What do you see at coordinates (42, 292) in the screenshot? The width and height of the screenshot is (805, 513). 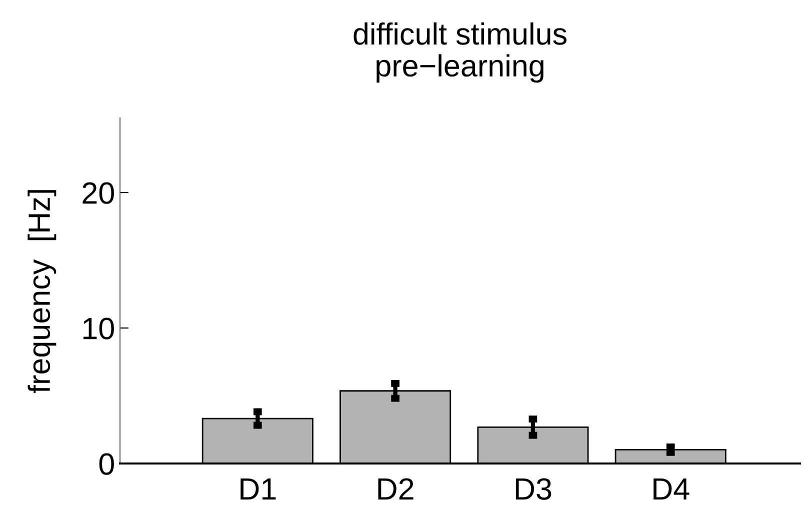 I see `y-axis-title: frequency [Hz]` at bounding box center [42, 292].